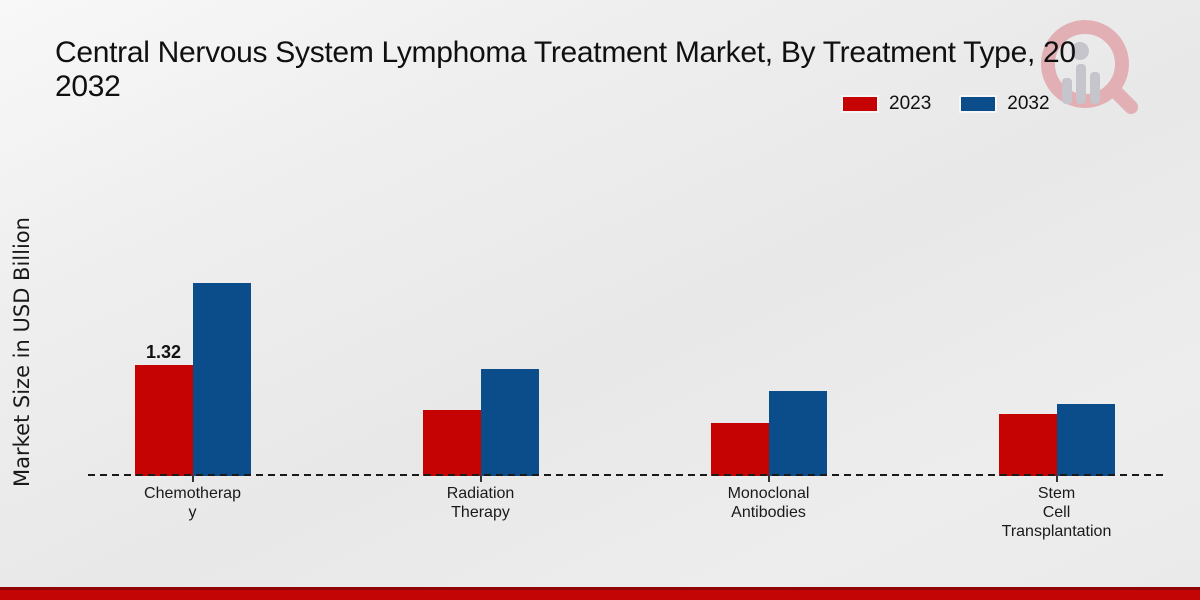 The height and width of the screenshot is (600, 1200). I want to click on footer-accent-bar, so click(600, 593).